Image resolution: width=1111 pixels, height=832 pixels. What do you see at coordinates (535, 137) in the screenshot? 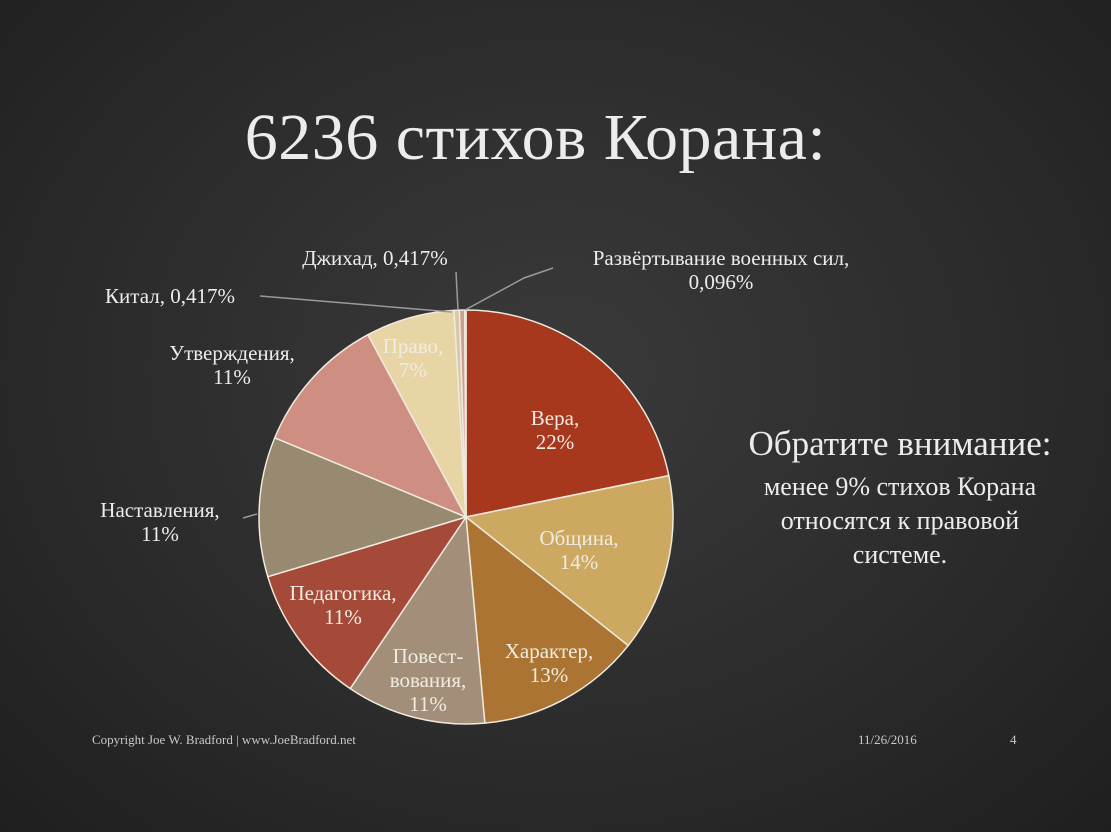
I see `slide-title: 6236 стихов Корана:` at bounding box center [535, 137].